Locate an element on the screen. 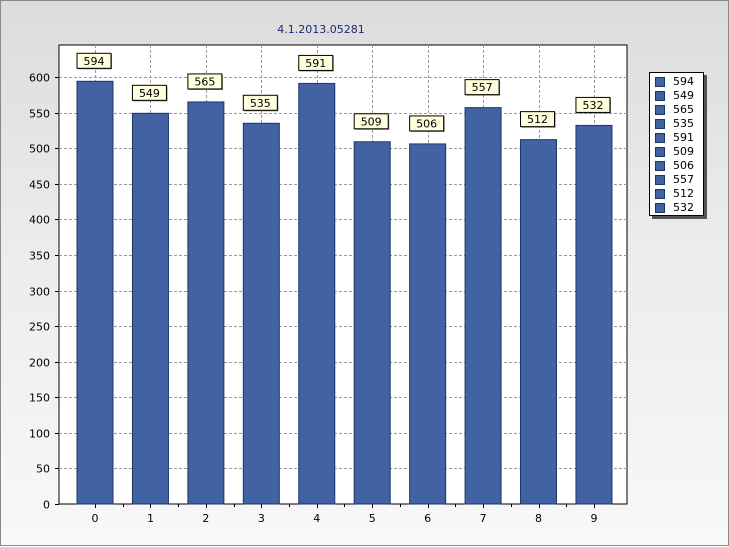 This screenshot has height=547, width=729. legend-label: 594 is located at coordinates (683, 81).